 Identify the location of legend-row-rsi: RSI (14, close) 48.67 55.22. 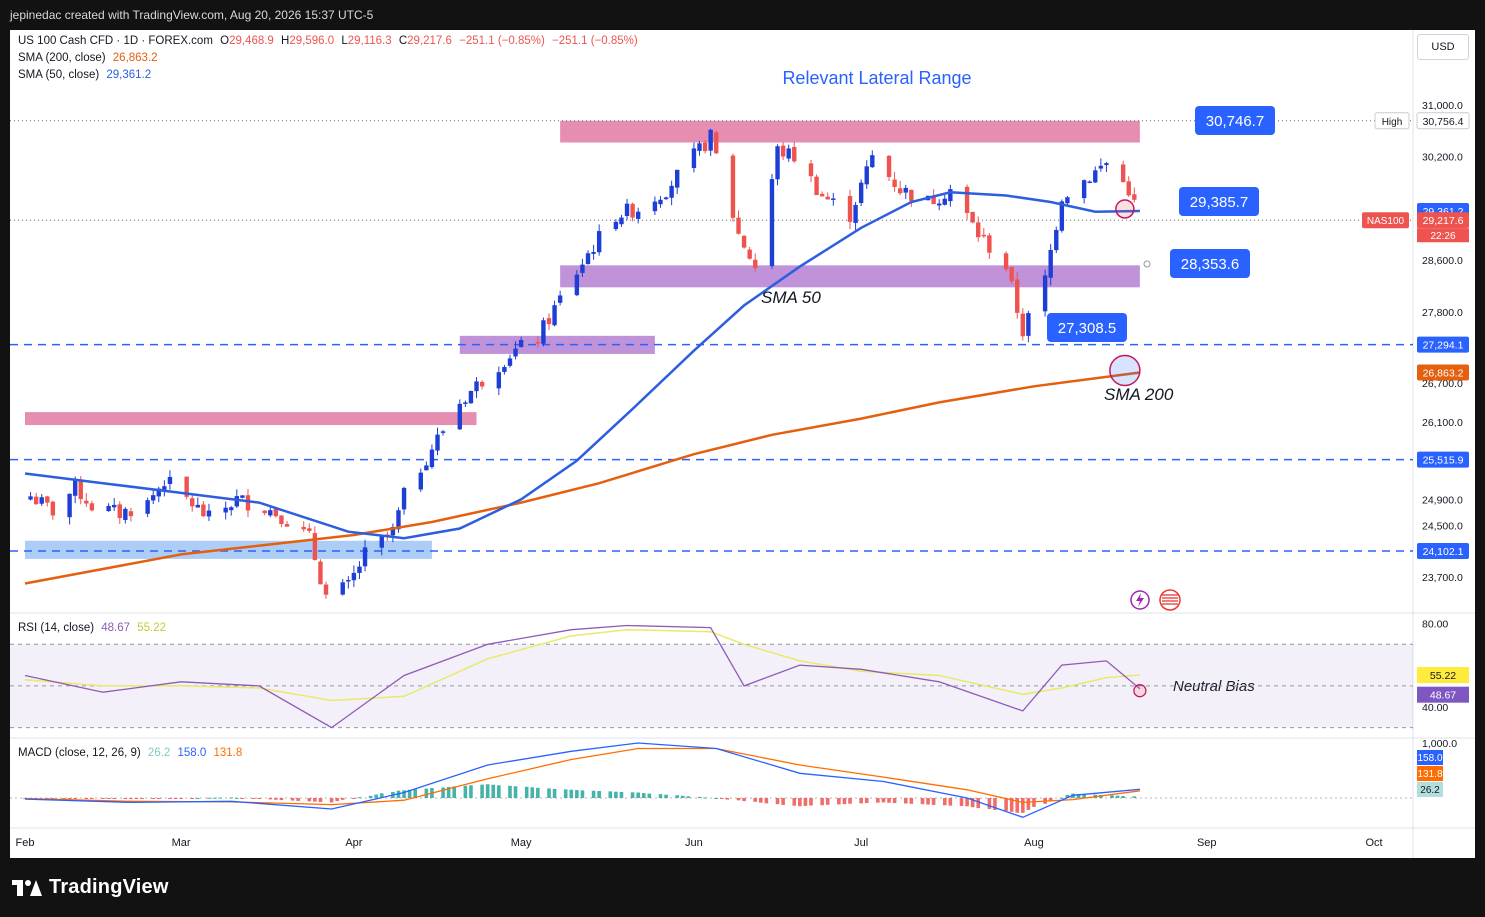
(92, 628).